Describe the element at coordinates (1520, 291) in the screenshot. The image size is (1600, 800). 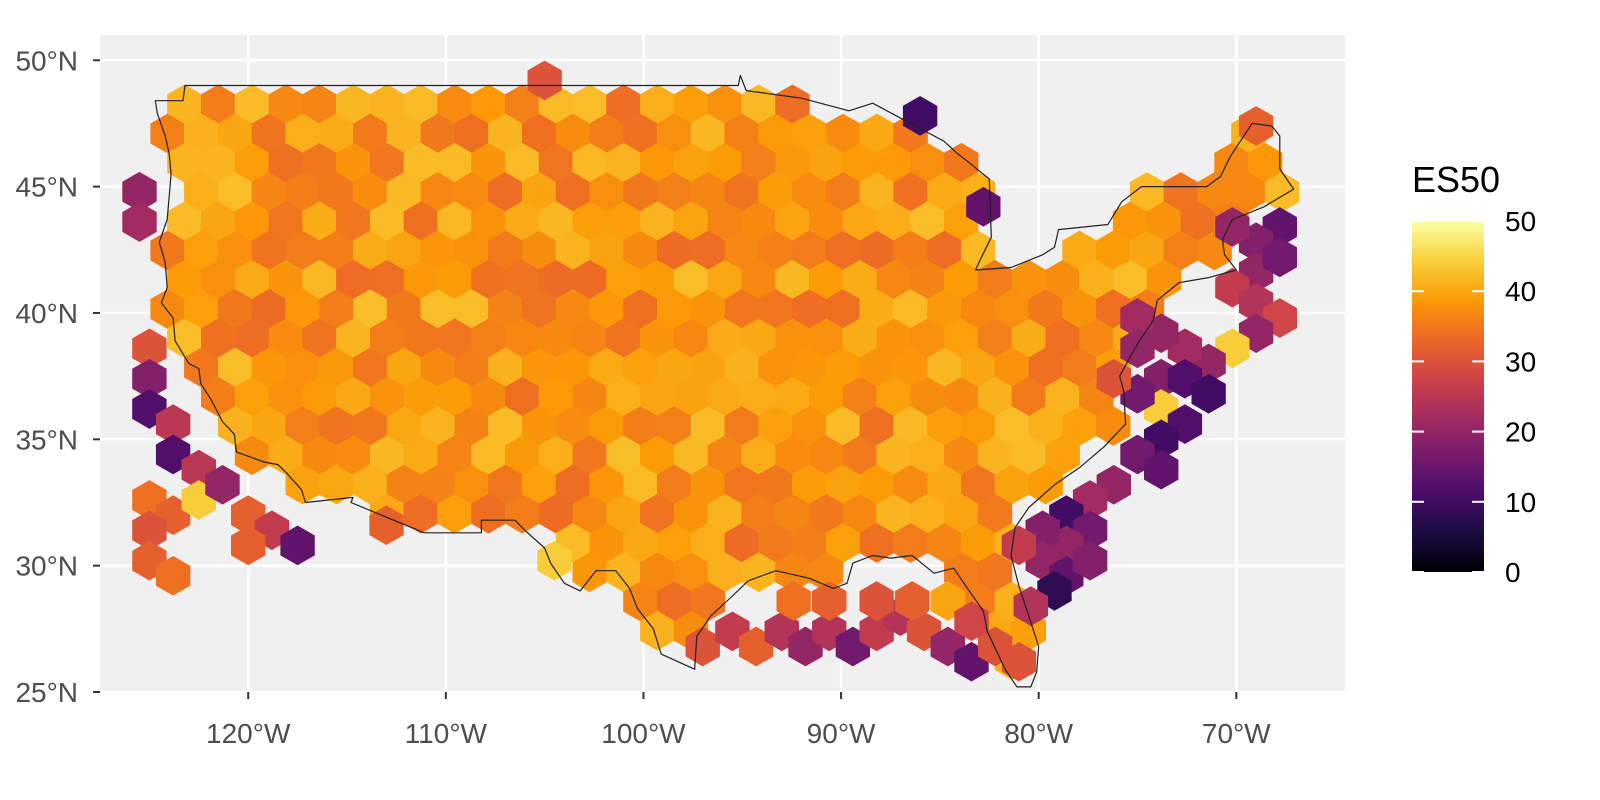
I see `legend-tick-label: 40` at that location.